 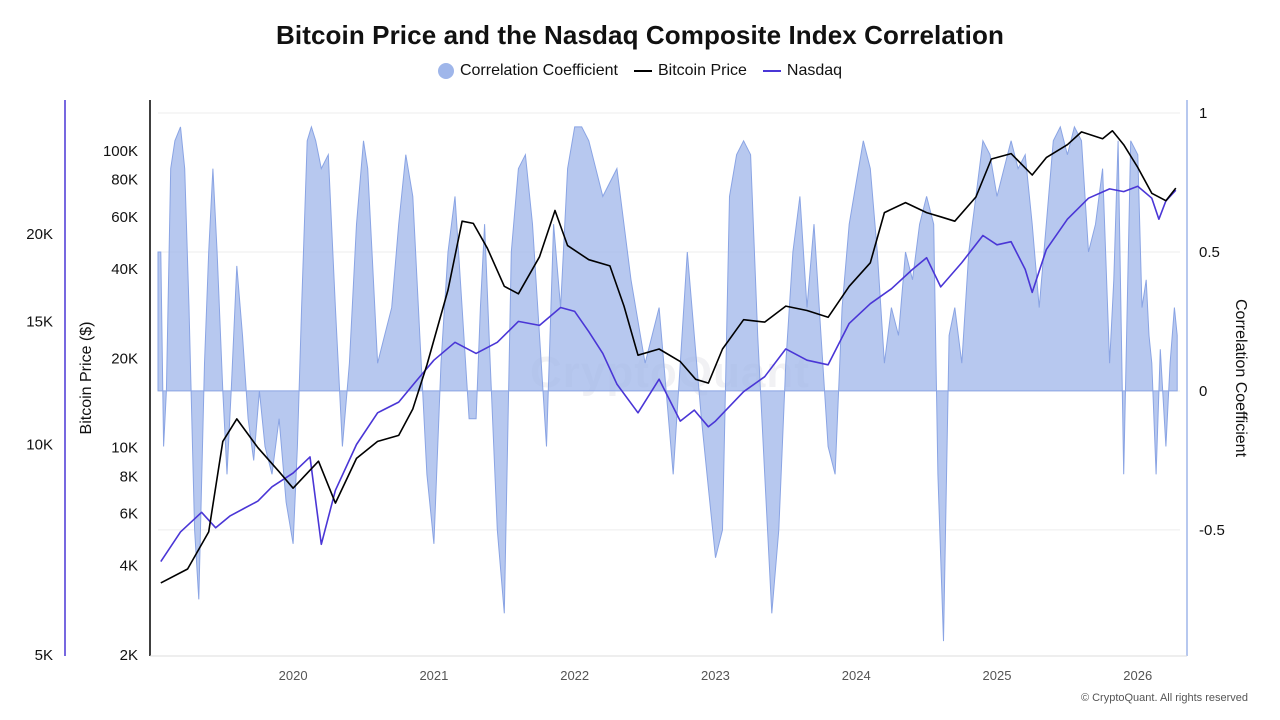 I want to click on y-right-tick-label: 0.5, so click(x=1209, y=252).